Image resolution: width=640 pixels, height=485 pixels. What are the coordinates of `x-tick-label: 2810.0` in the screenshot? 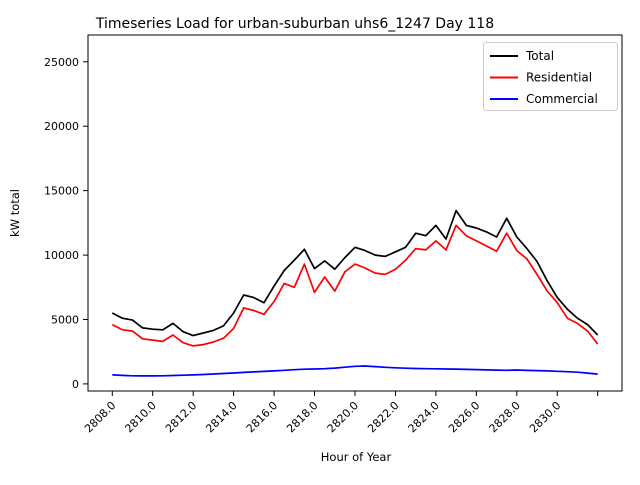 It's located at (140, 417).